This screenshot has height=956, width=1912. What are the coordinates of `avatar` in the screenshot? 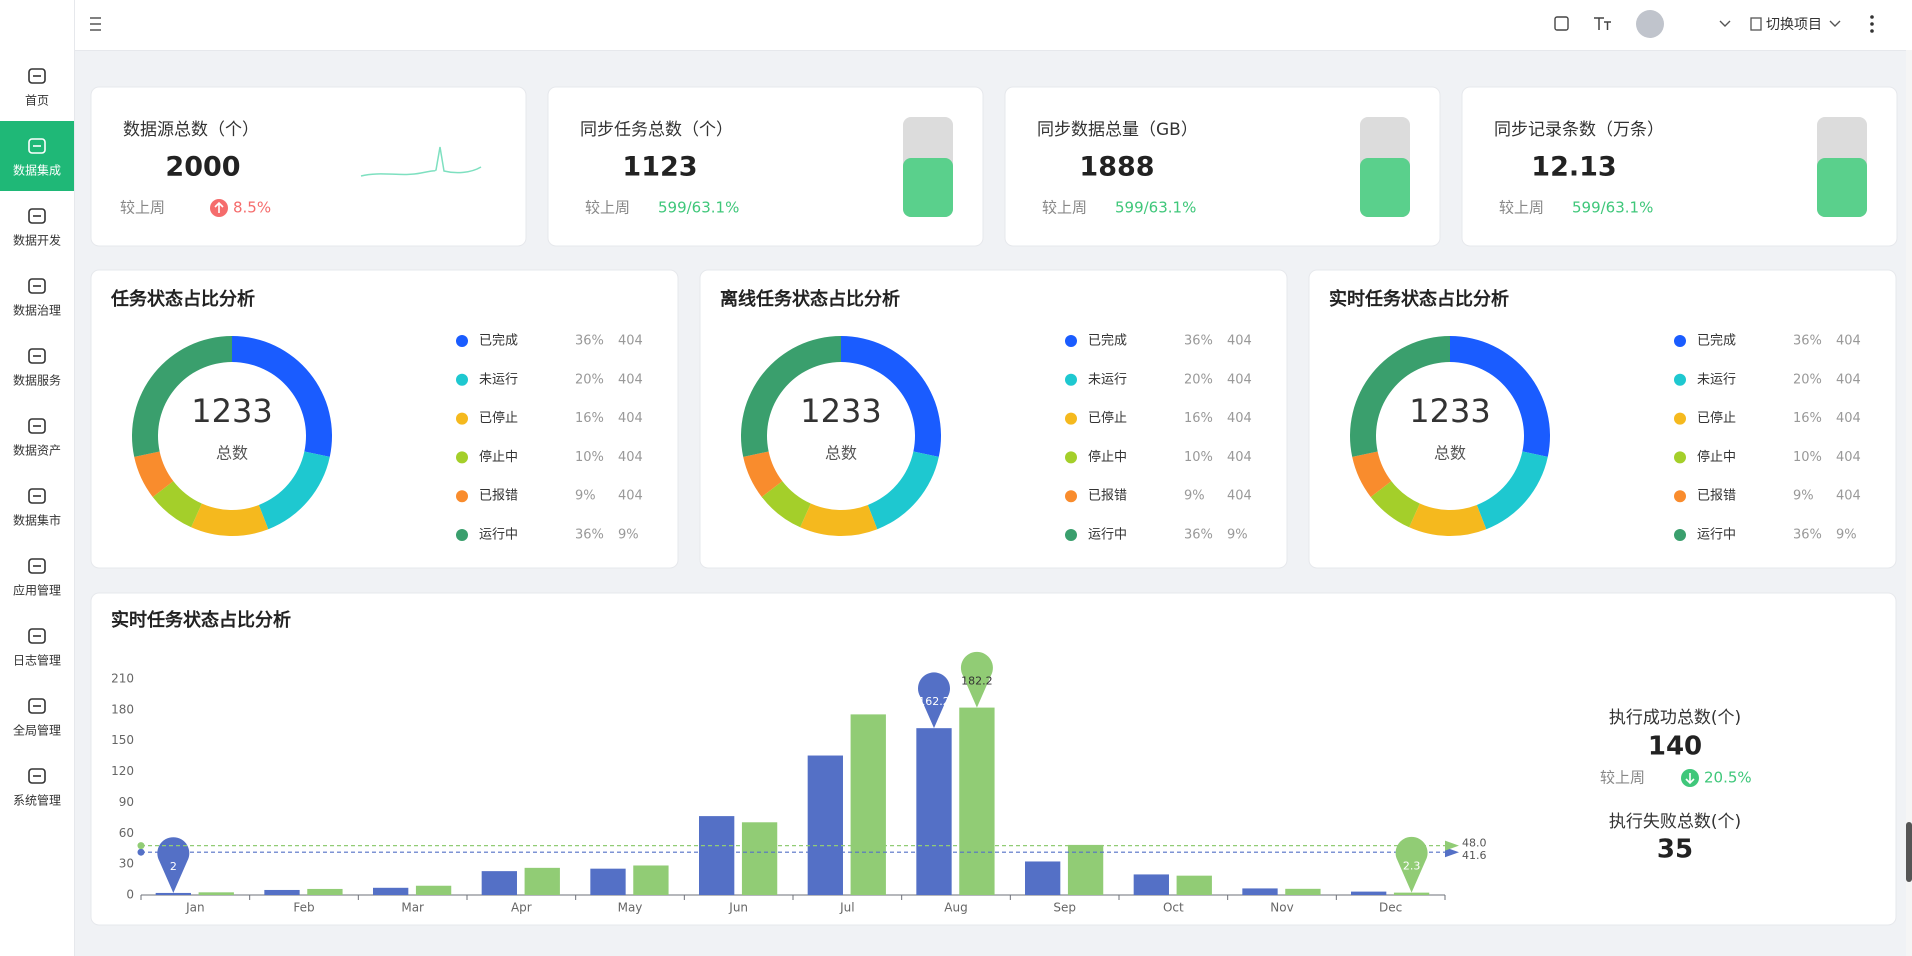 It's located at (1650, 24).